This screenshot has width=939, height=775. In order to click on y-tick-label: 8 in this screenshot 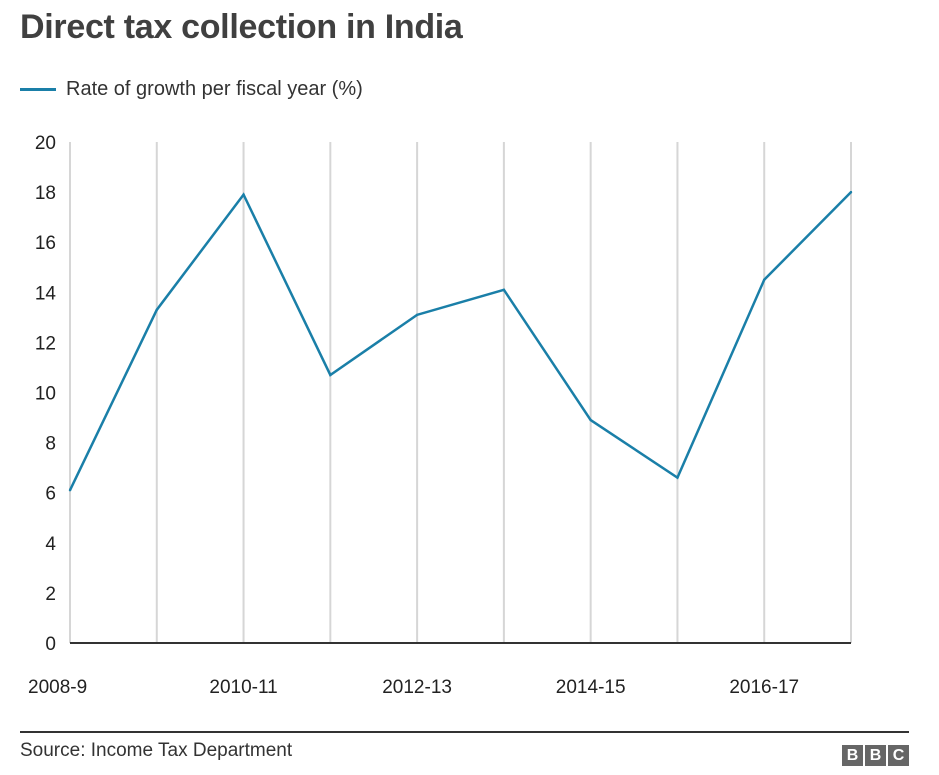, I will do `click(50, 444)`.